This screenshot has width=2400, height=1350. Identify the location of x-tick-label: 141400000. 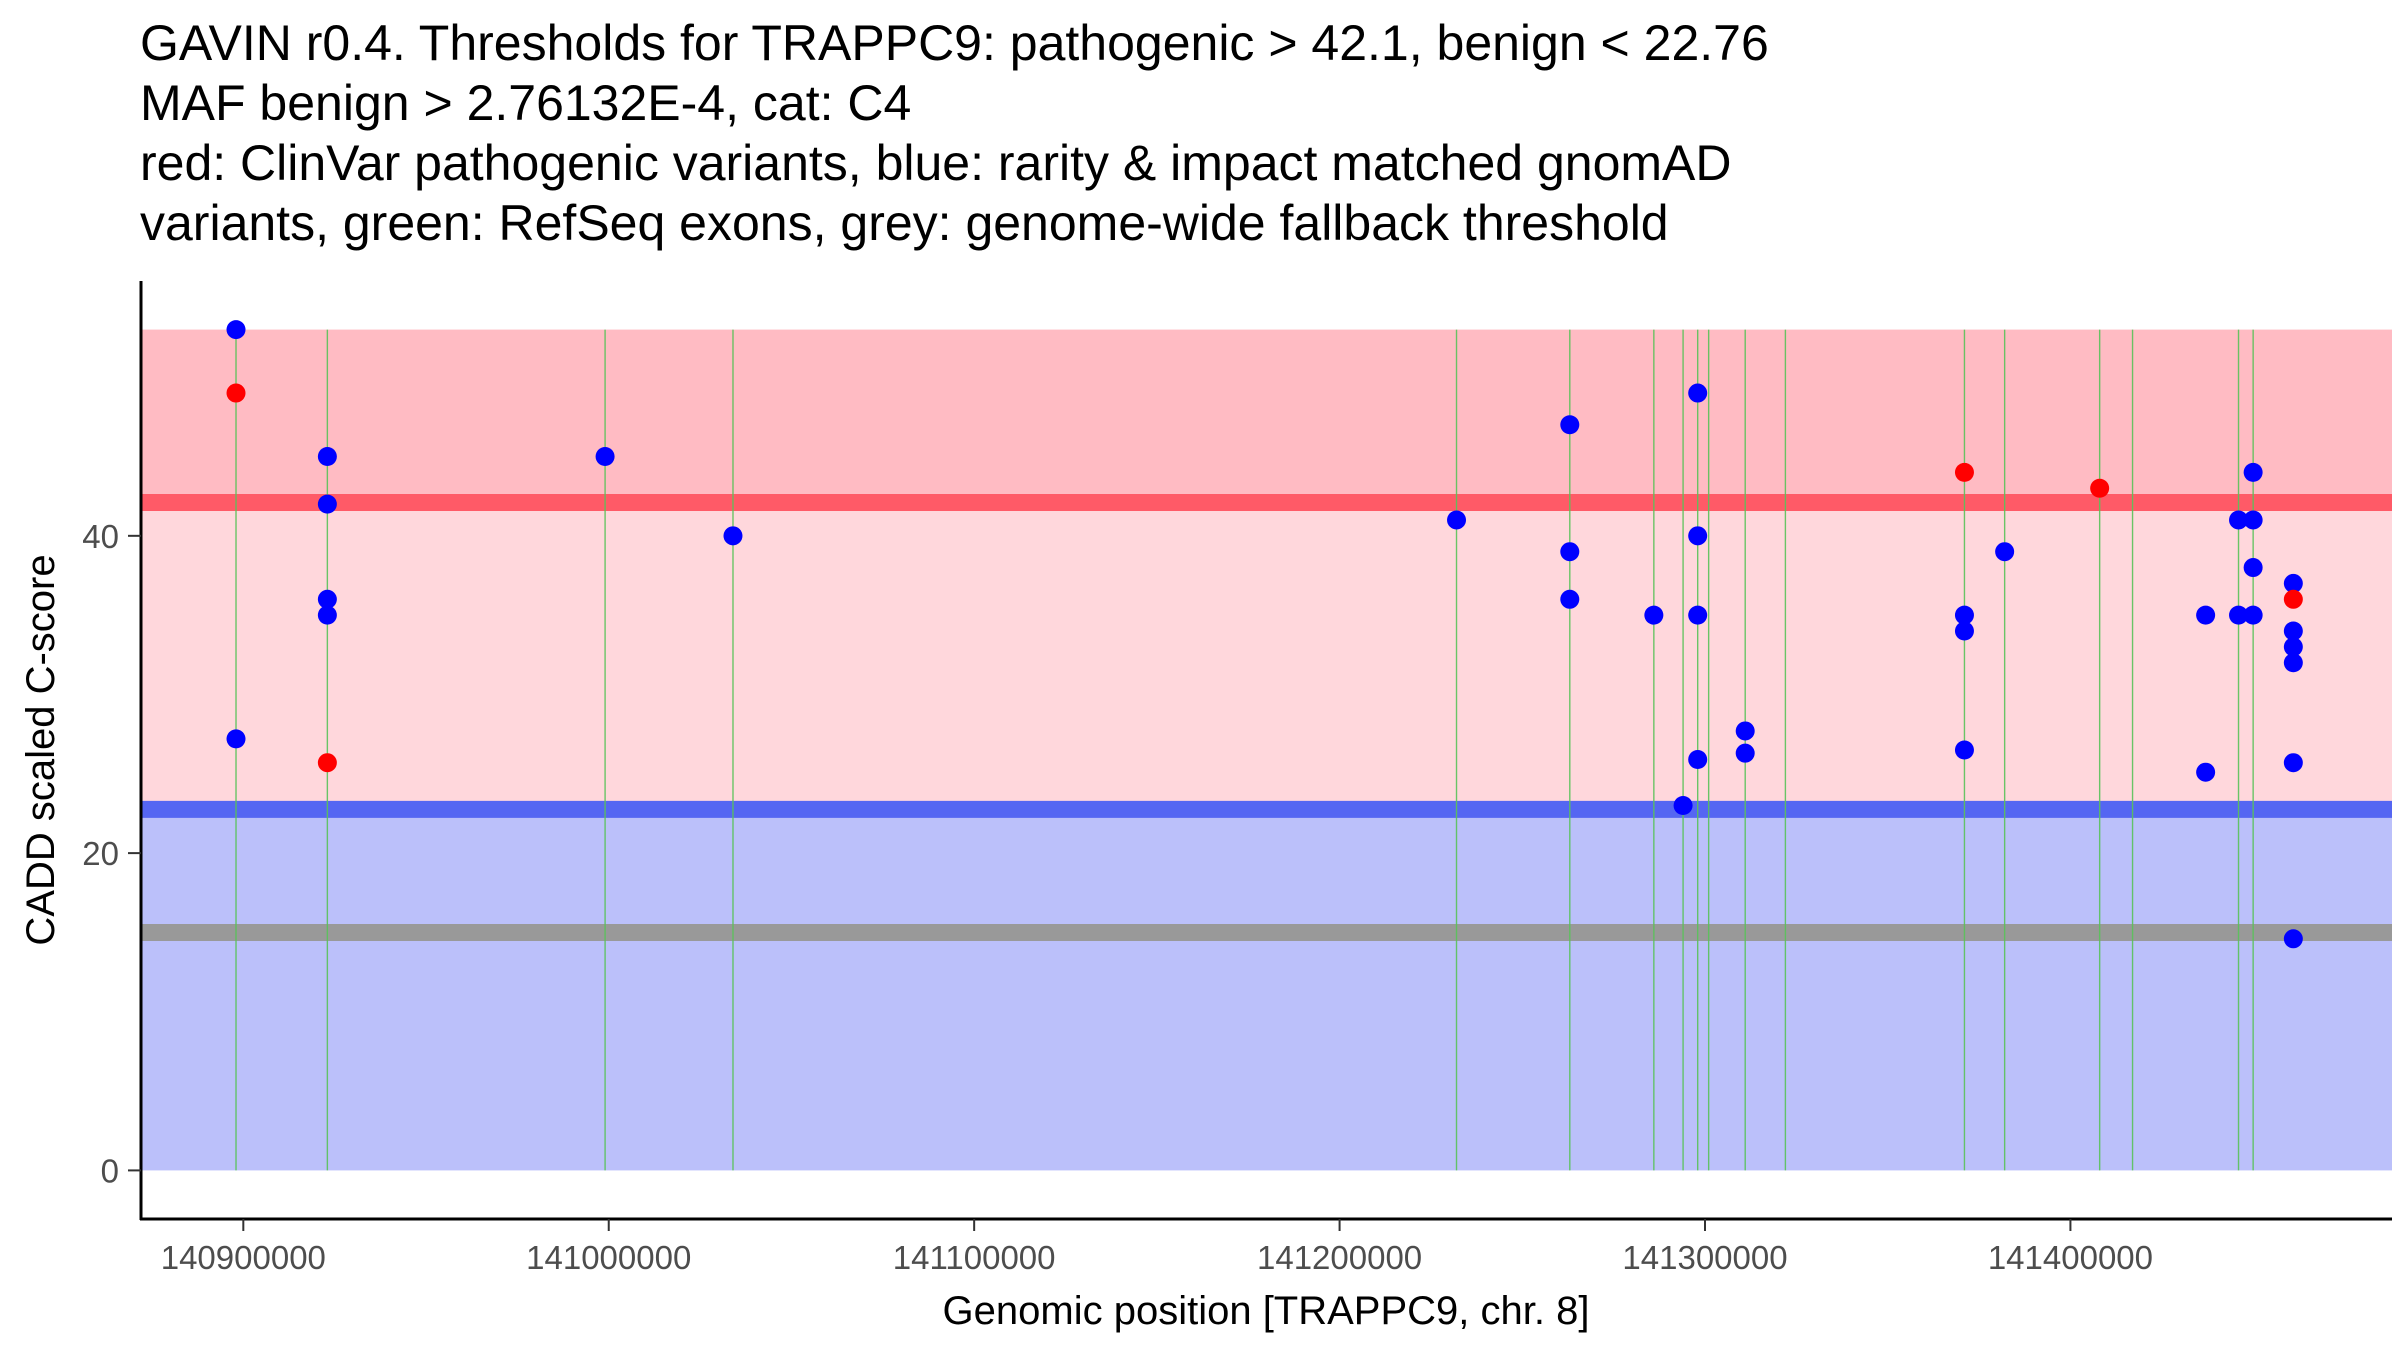
(2070, 1257).